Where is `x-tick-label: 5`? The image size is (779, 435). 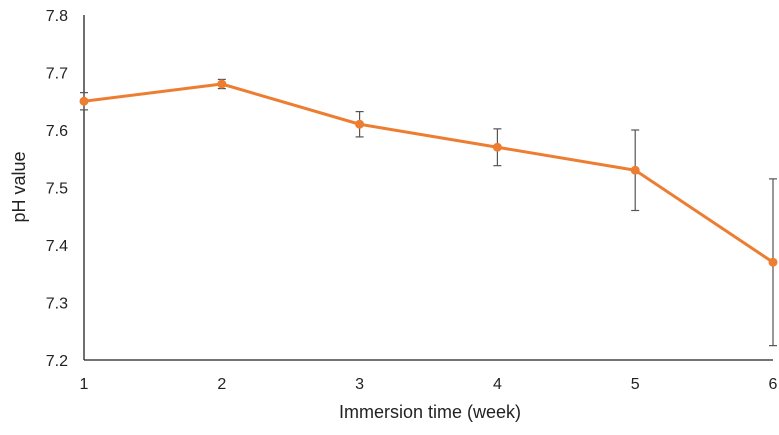
x-tick-label: 5 is located at coordinates (635, 384).